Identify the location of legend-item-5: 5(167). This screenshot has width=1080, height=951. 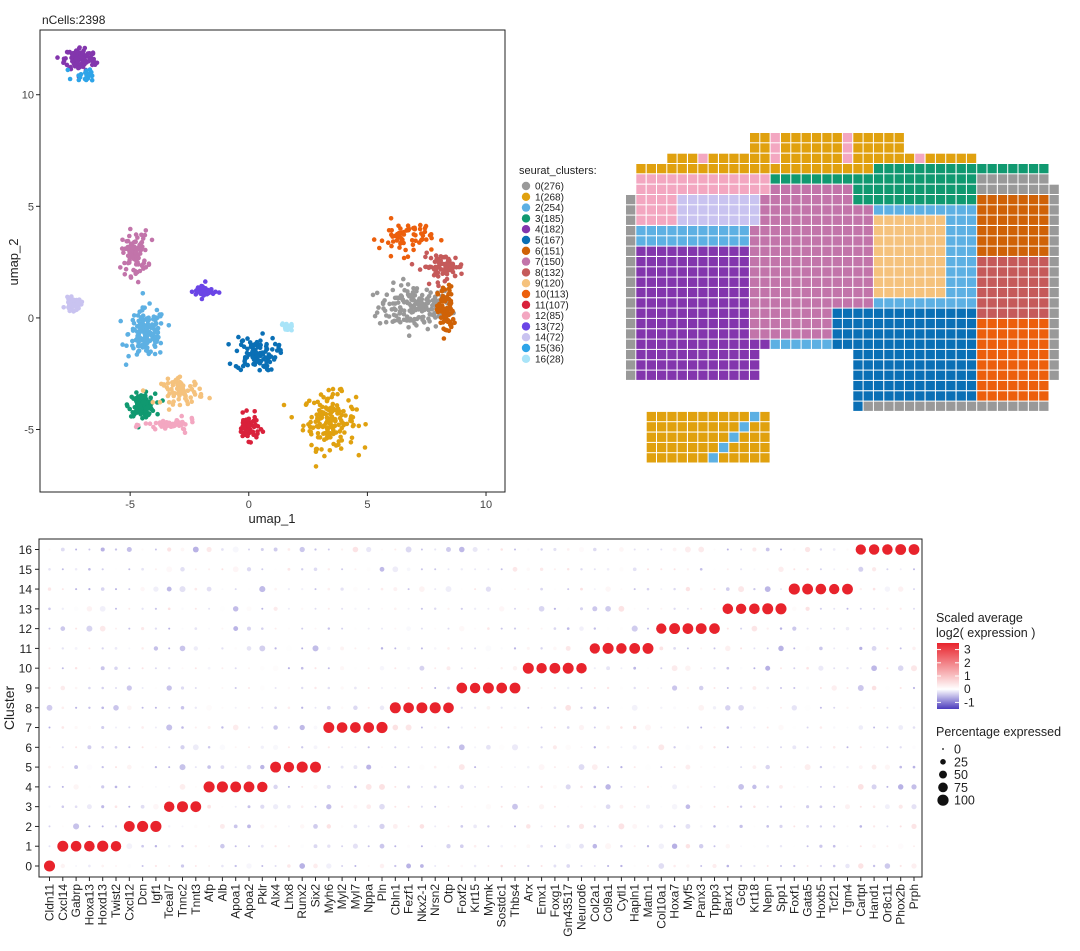
(542, 241).